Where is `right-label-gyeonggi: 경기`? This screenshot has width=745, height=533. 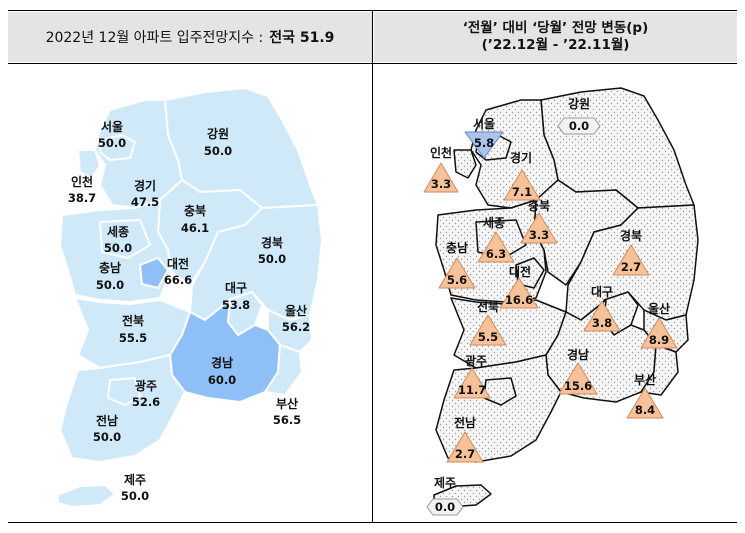 right-label-gyeonggi: 경기 is located at coordinates (521, 157).